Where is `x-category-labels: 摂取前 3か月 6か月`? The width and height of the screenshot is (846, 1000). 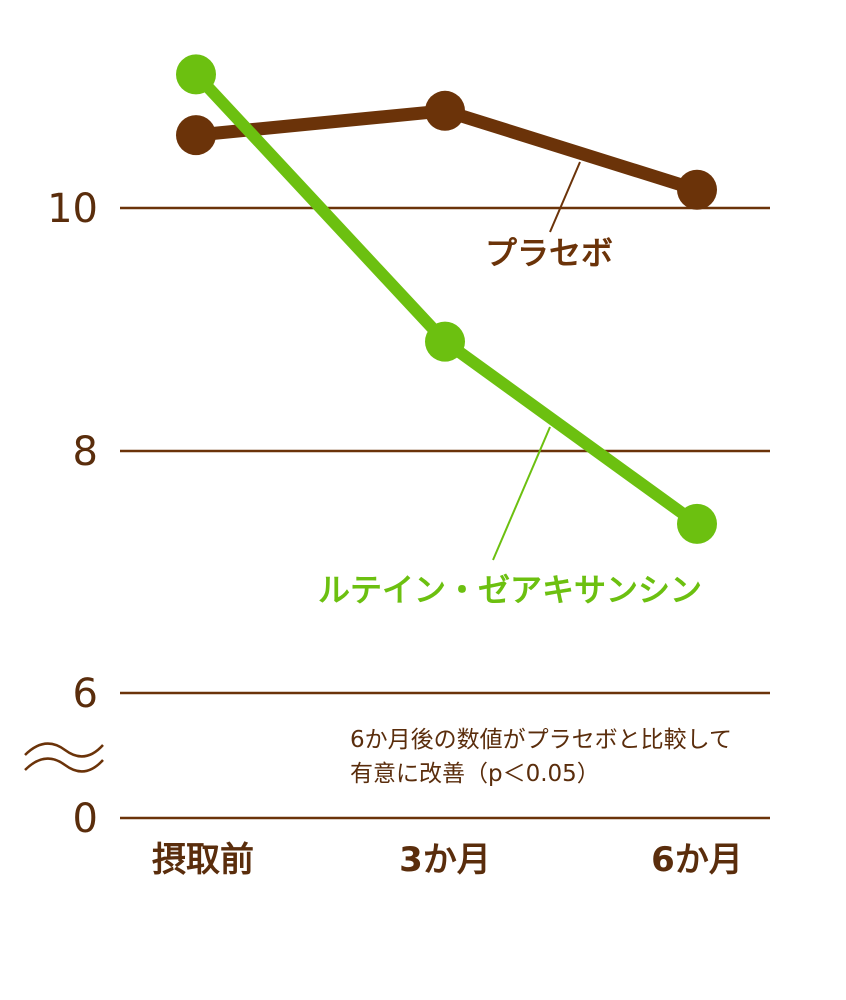 x-category-labels: 摂取前 3か月 6か月 is located at coordinates (447, 860).